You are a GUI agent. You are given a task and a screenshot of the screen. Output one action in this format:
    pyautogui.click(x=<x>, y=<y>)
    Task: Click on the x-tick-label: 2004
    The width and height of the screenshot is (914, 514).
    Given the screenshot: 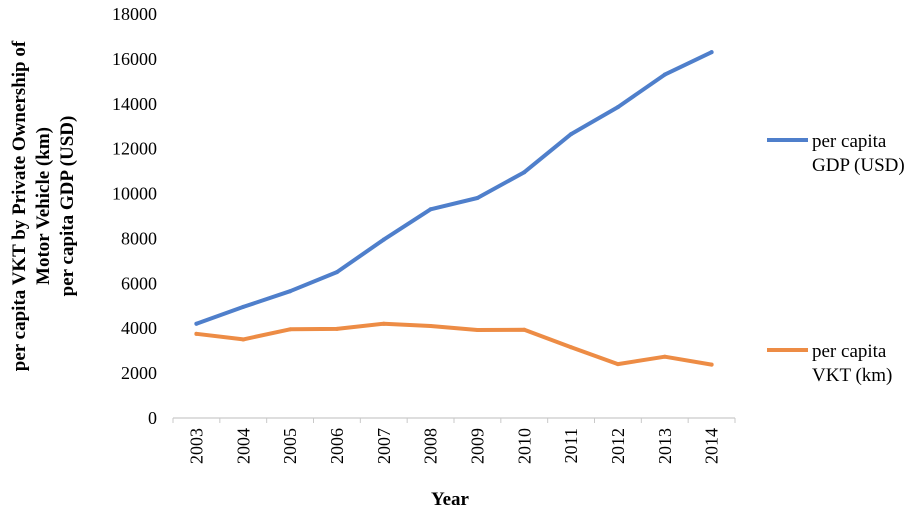 What is the action you would take?
    pyautogui.click(x=243, y=446)
    